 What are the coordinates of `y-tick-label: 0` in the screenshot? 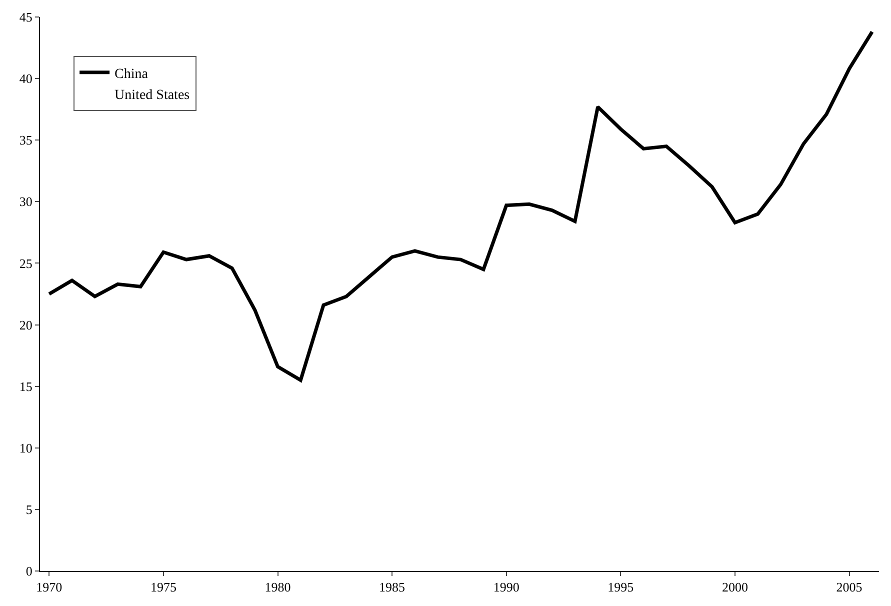 It's located at (29, 571).